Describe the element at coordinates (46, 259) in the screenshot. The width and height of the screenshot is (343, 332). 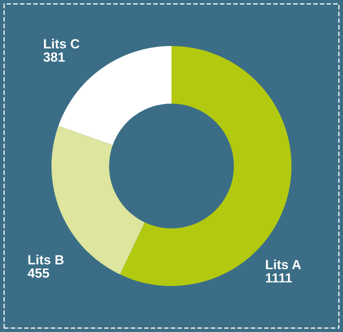
I see `slice-label: Lits B` at that location.